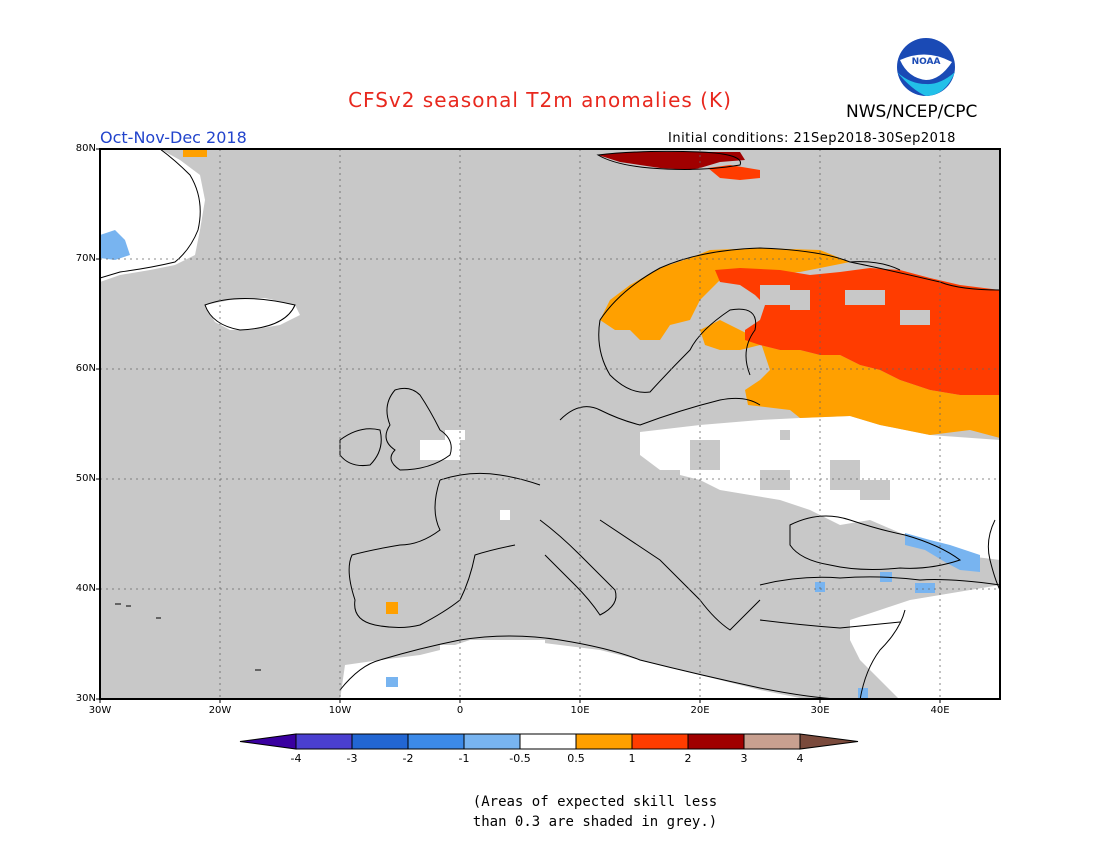 This screenshot has width=1100, height=850. Describe the element at coordinates (100, 710) in the screenshot. I see `lon-label-30w: 30W` at that location.